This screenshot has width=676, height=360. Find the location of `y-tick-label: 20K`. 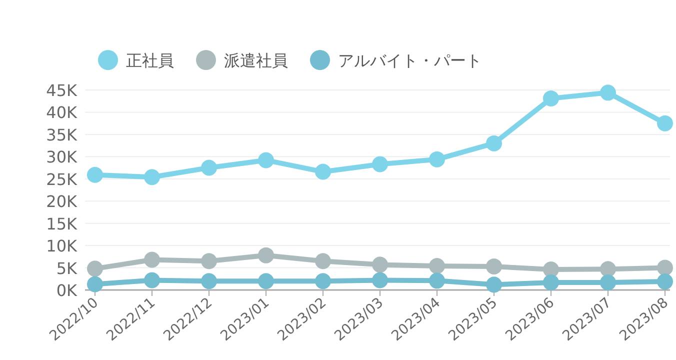

y-tick-label: 20K is located at coordinates (62, 202).